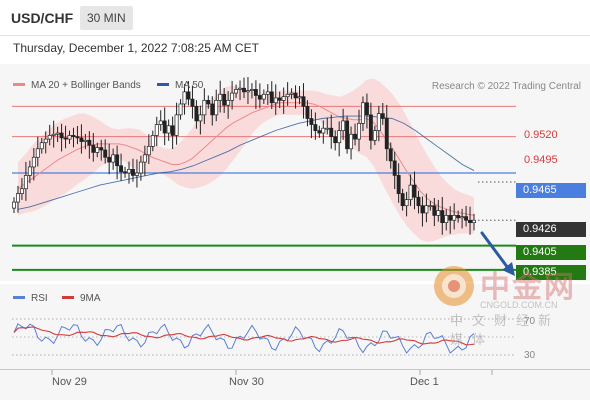  What do you see at coordinates (90, 298) in the screenshot?
I see `legend-rsi-ma-label: 9MA` at bounding box center [90, 298].